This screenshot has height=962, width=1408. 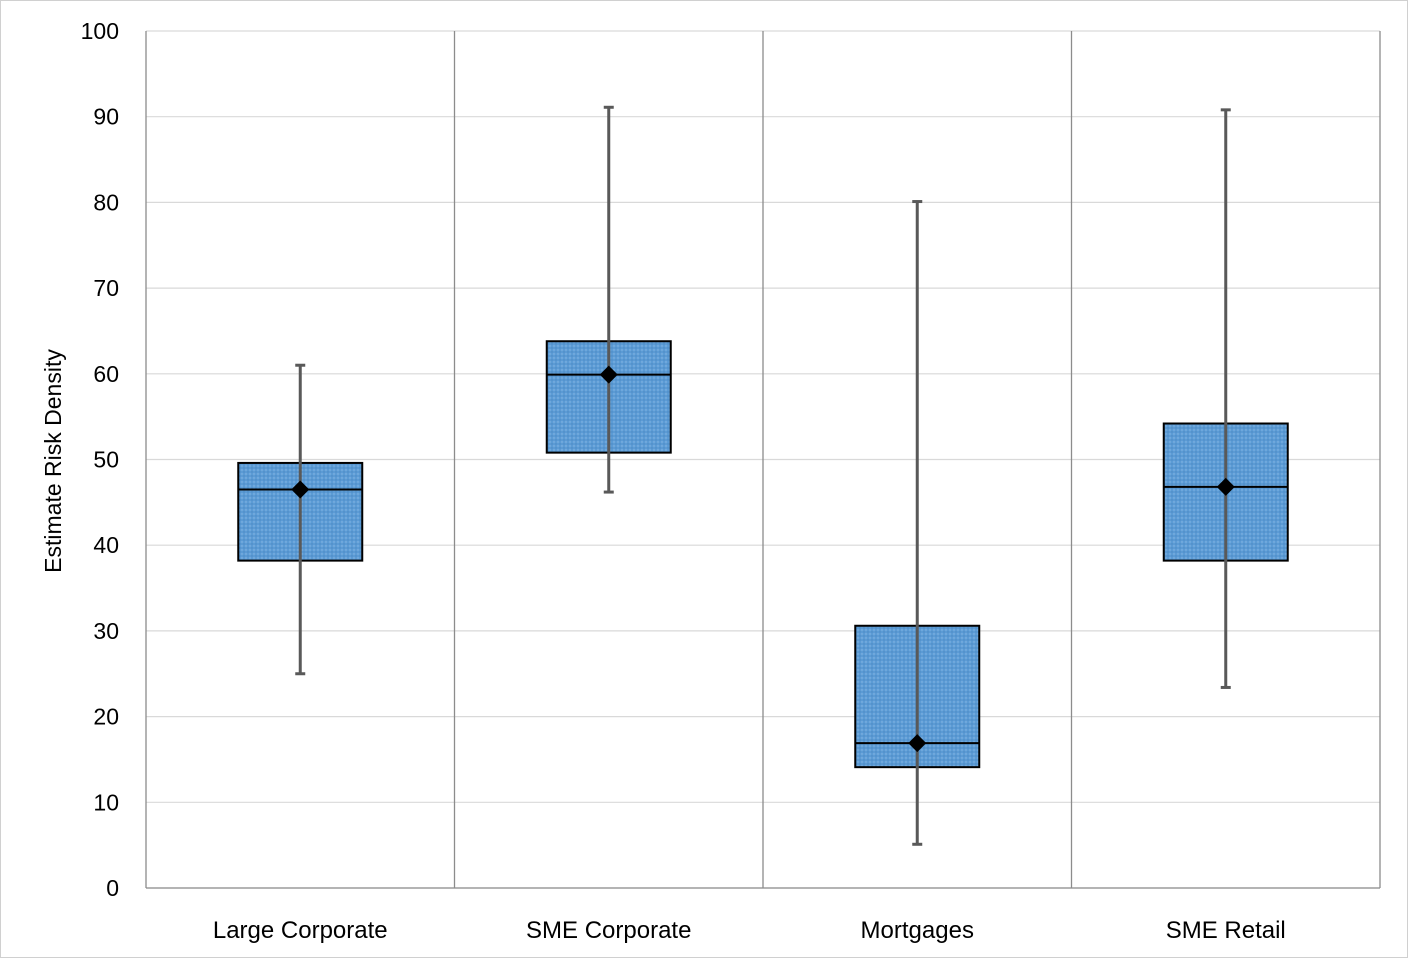 What do you see at coordinates (106, 202) in the screenshot?
I see `y-tick-label-80: 80` at bounding box center [106, 202].